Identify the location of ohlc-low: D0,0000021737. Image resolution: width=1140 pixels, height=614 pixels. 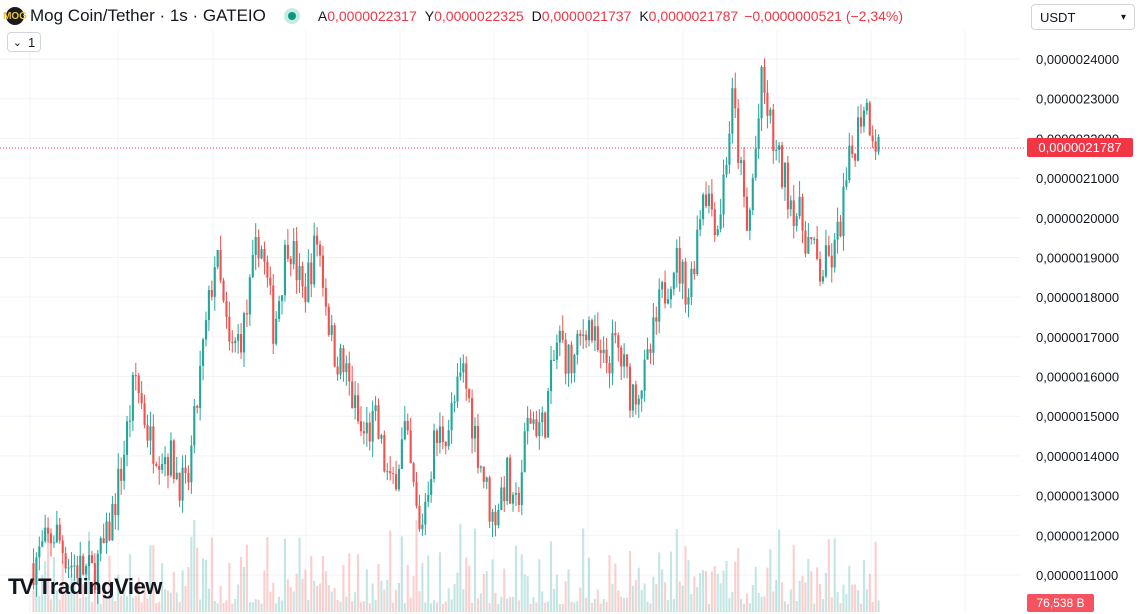
(581, 16).